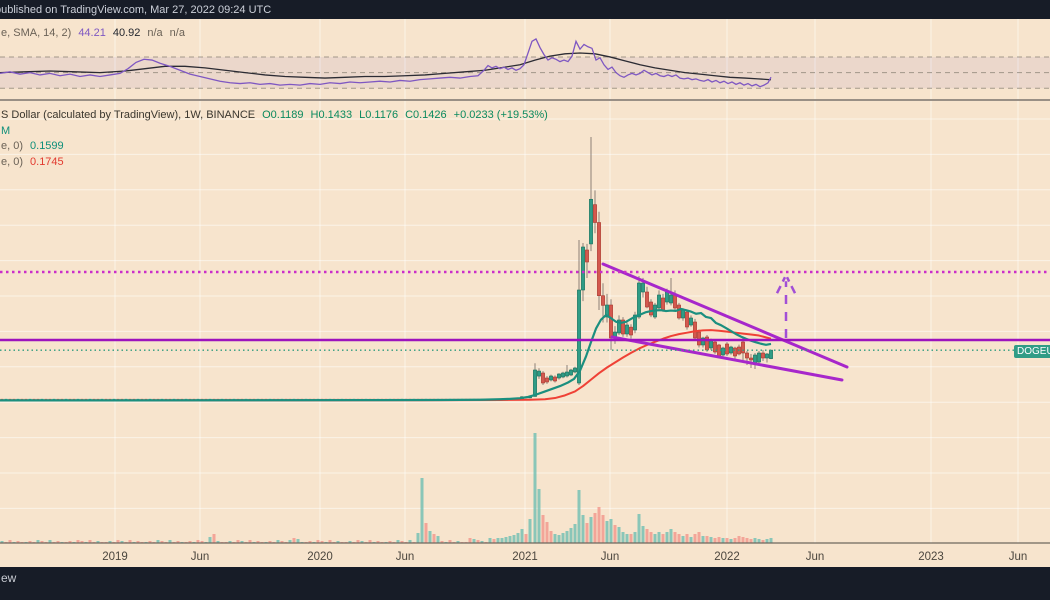 The width and height of the screenshot is (1050, 600). I want to click on rsi-line, so click(386, 63).